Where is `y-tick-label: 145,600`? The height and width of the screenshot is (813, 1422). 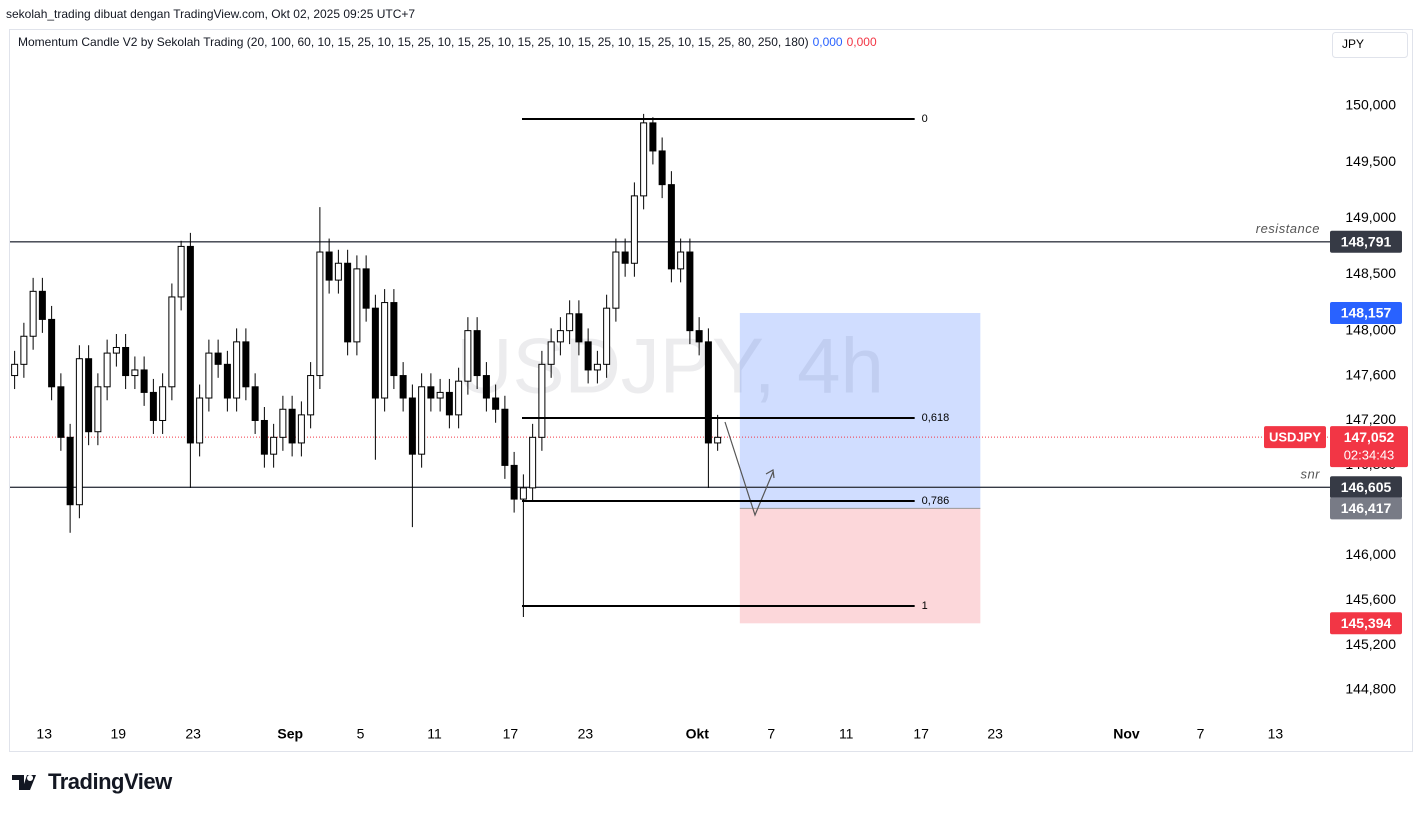 y-tick-label: 145,600 is located at coordinates (1370, 599).